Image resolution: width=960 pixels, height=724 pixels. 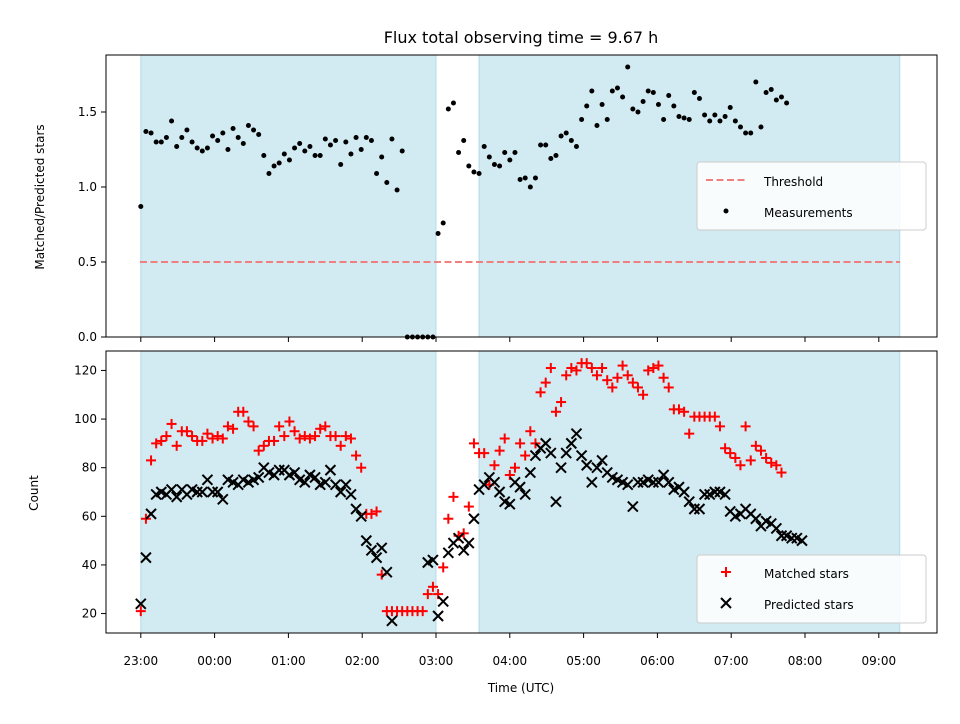 What do you see at coordinates (731, 661) in the screenshot?
I see `x-tick-label: 07:00` at bounding box center [731, 661].